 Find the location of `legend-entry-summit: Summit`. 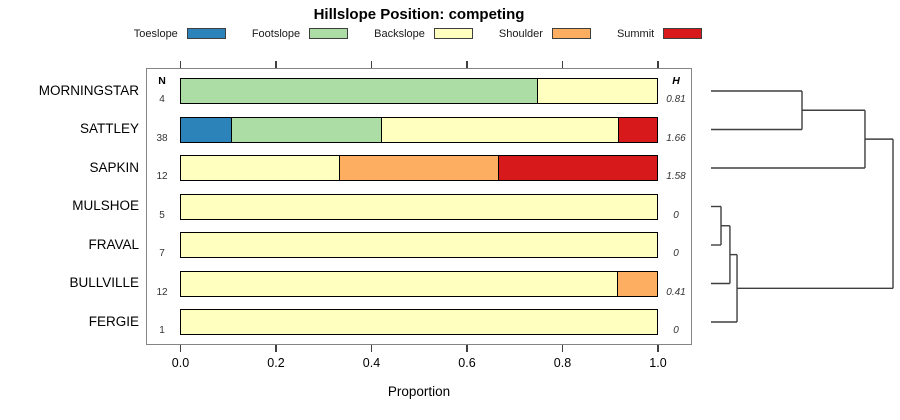

legend-entry-summit: Summit is located at coordinates (659, 33).